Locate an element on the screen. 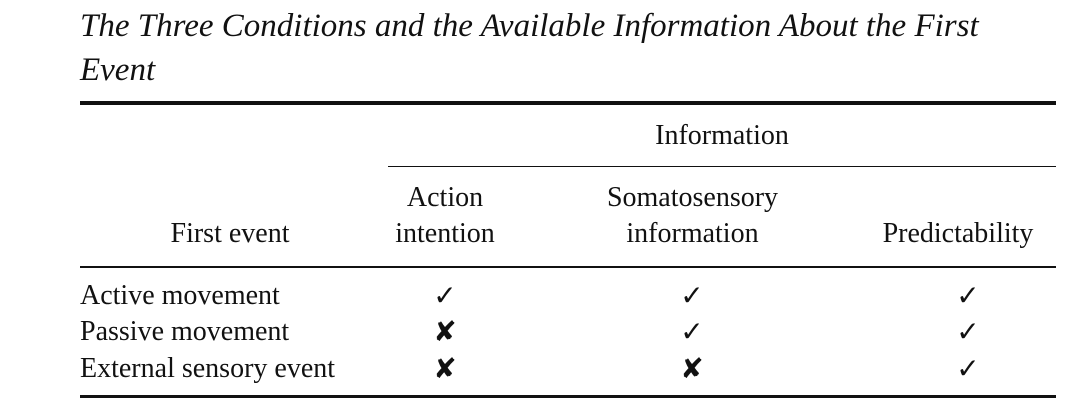 This screenshot has height=409, width=1090. information-group-header: Information is located at coordinates (722, 135).